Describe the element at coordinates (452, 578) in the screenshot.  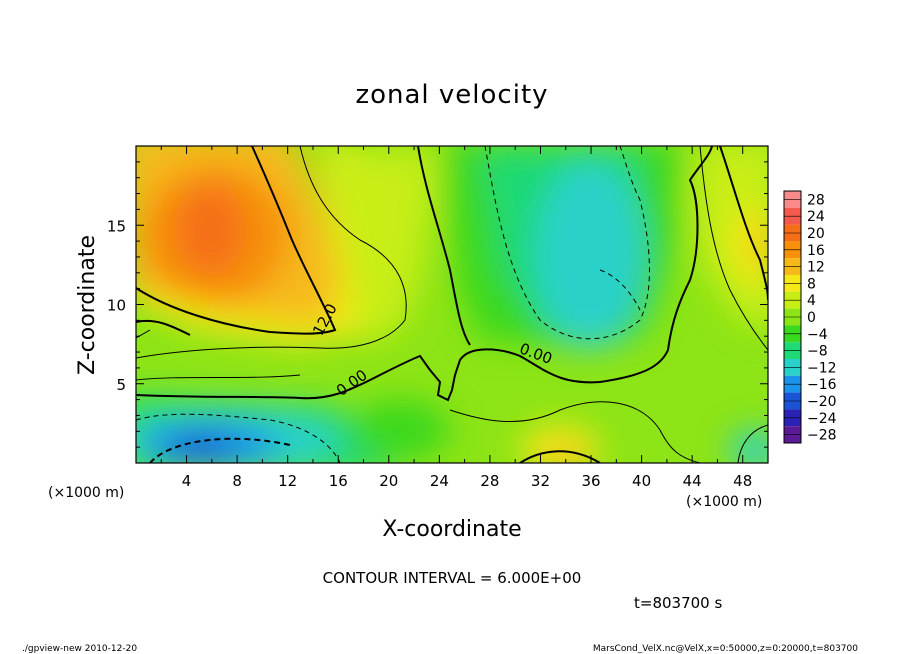
I see `contour-interval: CONTOUR INTERVAL = 6.000E+00` at that location.